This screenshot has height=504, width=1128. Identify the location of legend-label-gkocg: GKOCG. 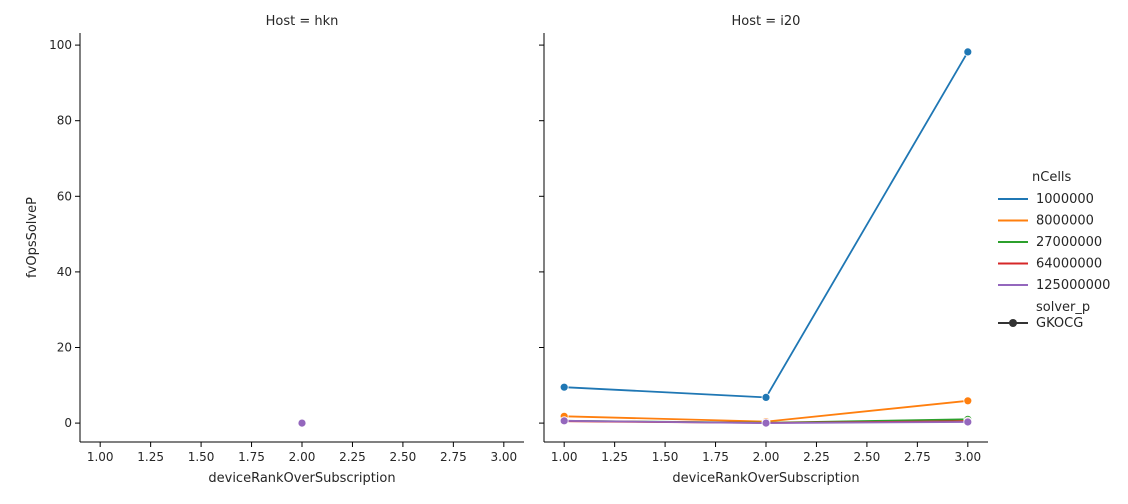
(1059, 323).